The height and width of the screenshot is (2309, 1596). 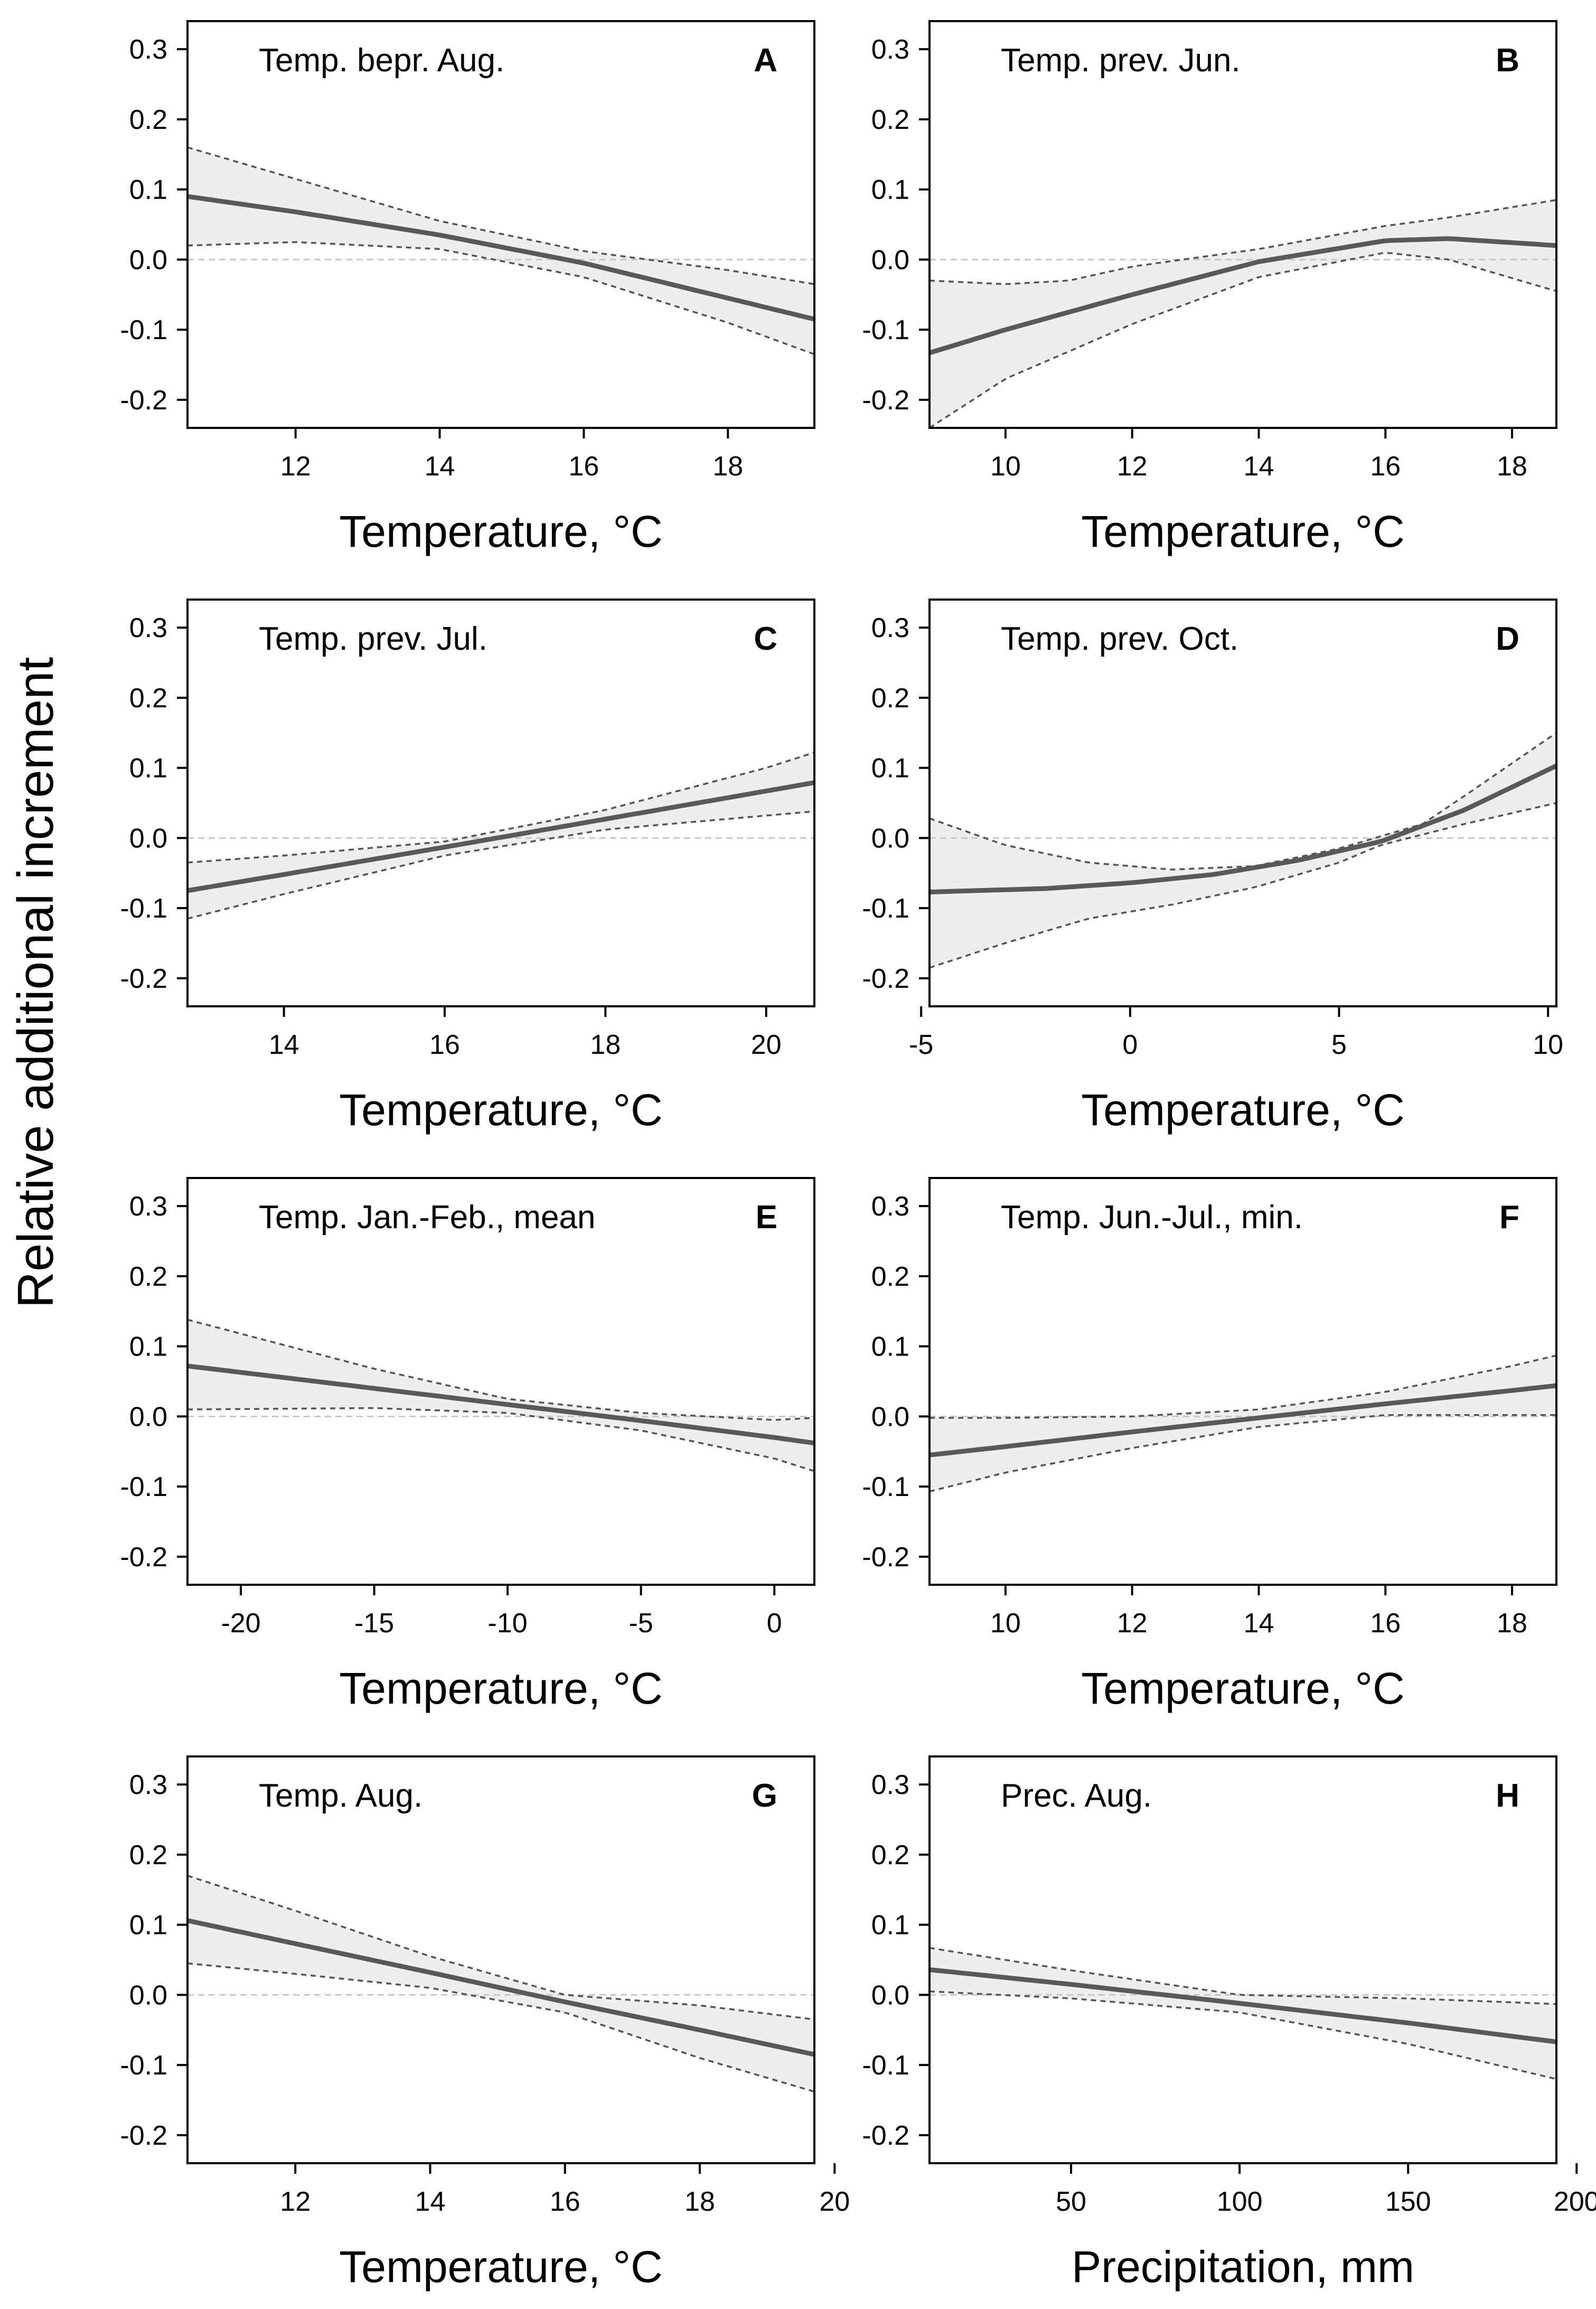 I want to click on y-tick-label-b: 0.1, so click(x=890, y=190).